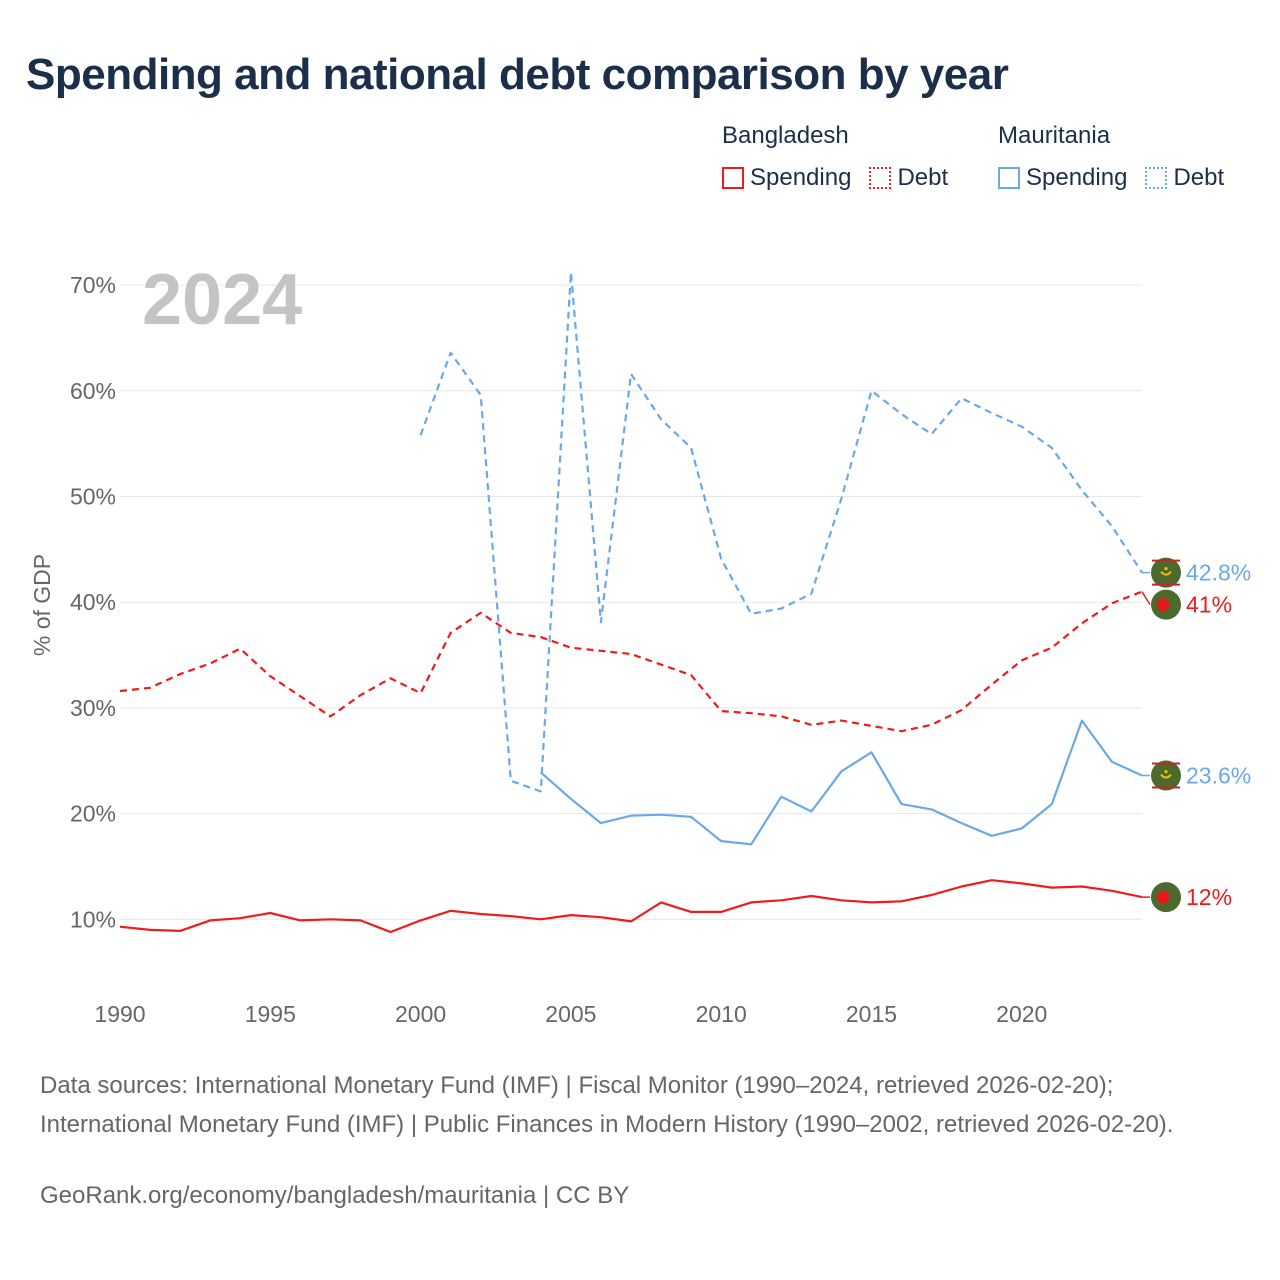  Describe the element at coordinates (93, 285) in the screenshot. I see `y-tick-label: 70%` at that location.